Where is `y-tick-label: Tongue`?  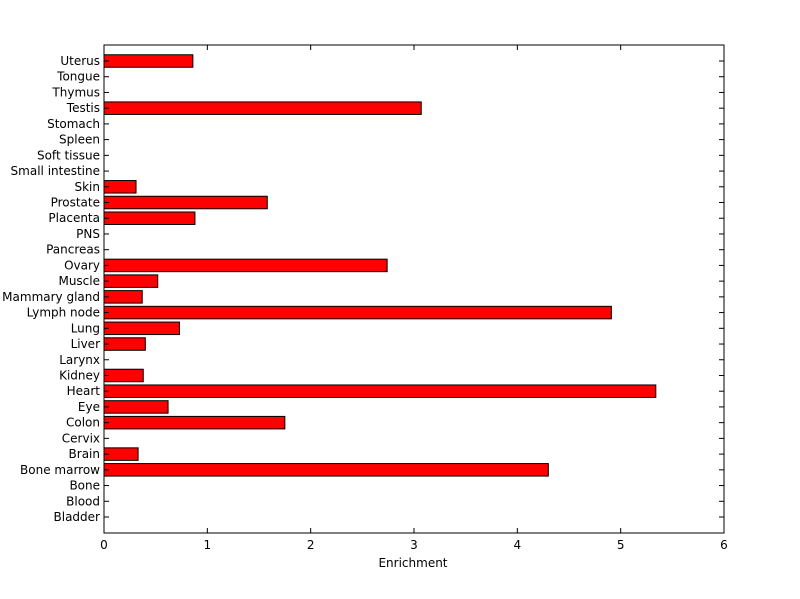
y-tick-label: Tongue is located at coordinates (78, 77).